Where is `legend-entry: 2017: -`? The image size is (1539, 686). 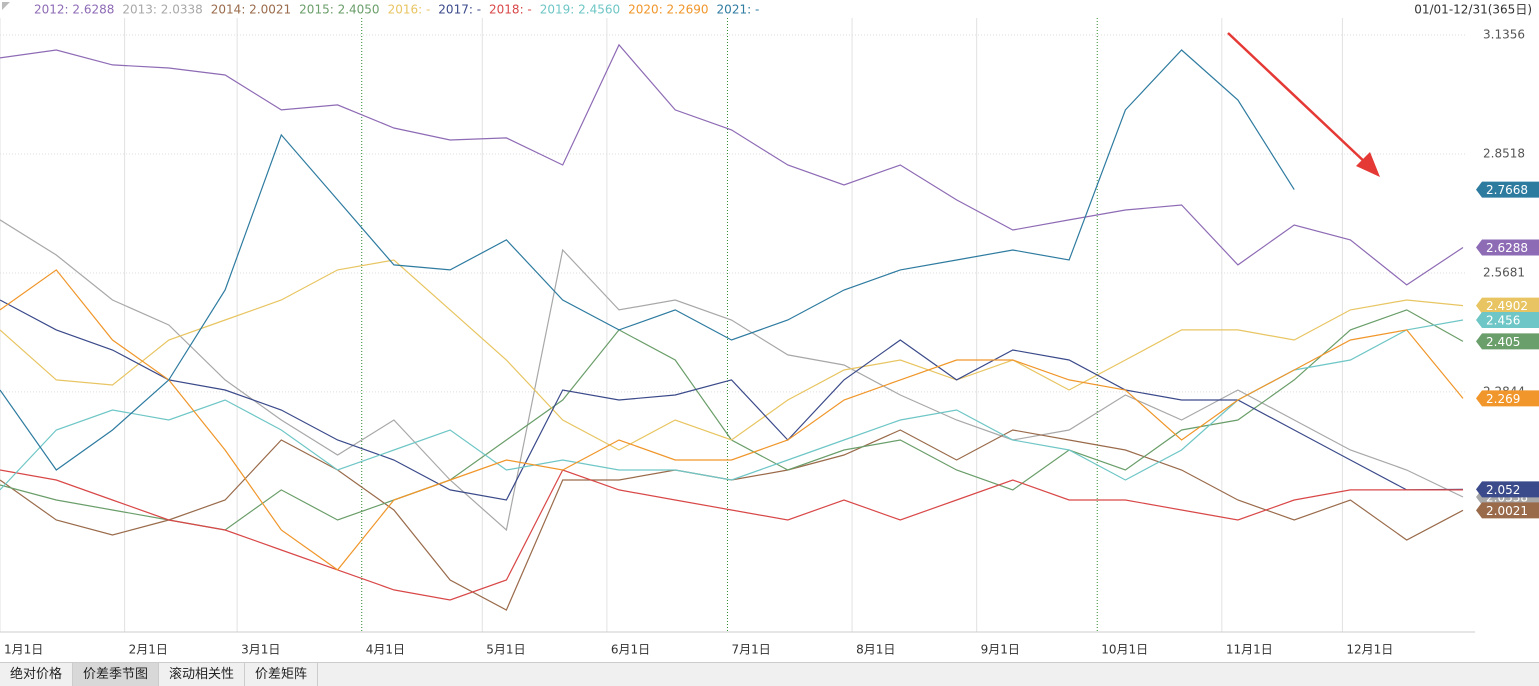
legend-entry: 2017: - is located at coordinates (459, 10).